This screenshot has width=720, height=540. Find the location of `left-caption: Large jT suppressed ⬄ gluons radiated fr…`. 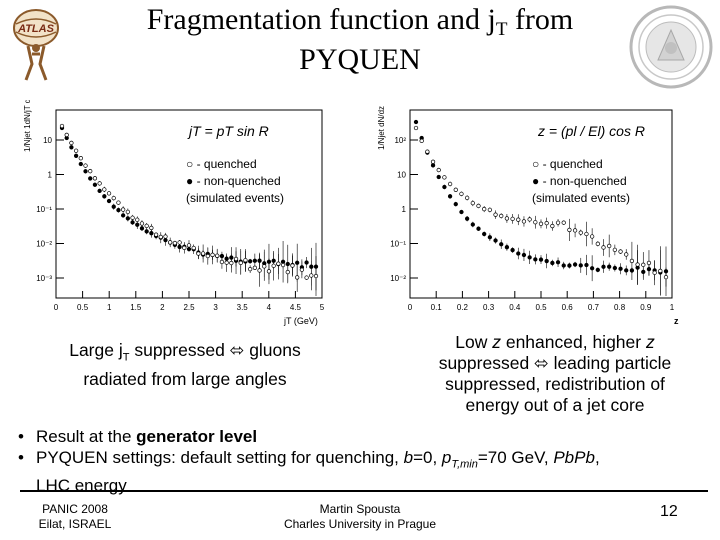

left-caption: Large jT suppressed ⬄ gluons radiated fr… is located at coordinates (185, 364).